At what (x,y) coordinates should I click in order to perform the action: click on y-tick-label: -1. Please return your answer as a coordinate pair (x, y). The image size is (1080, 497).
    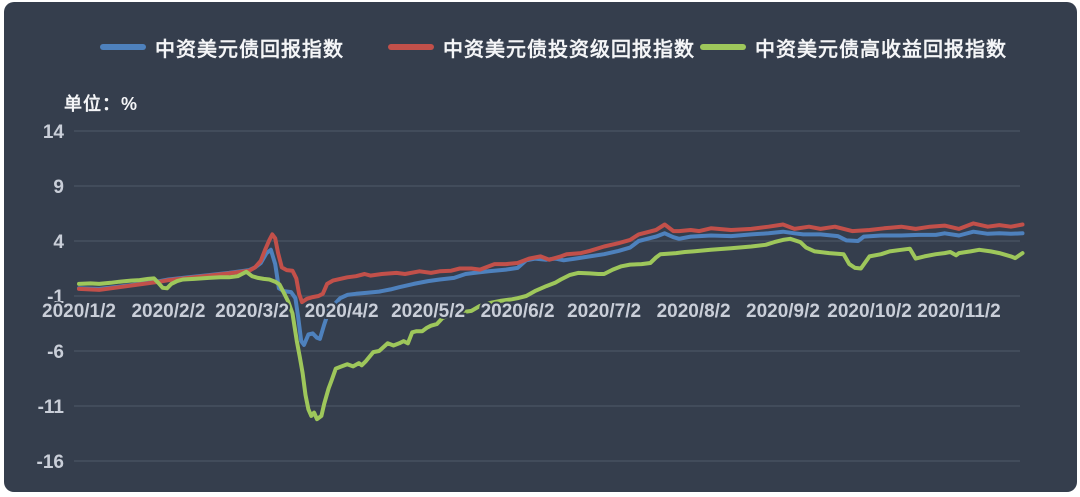
    Looking at the image, I should click on (55, 297).